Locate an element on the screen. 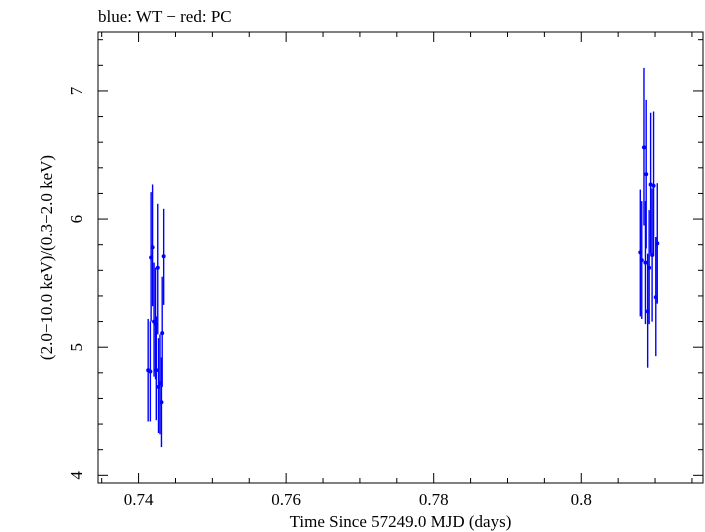  x-axis-label: Time Since 57249.0 MJD (days) is located at coordinates (401, 521).